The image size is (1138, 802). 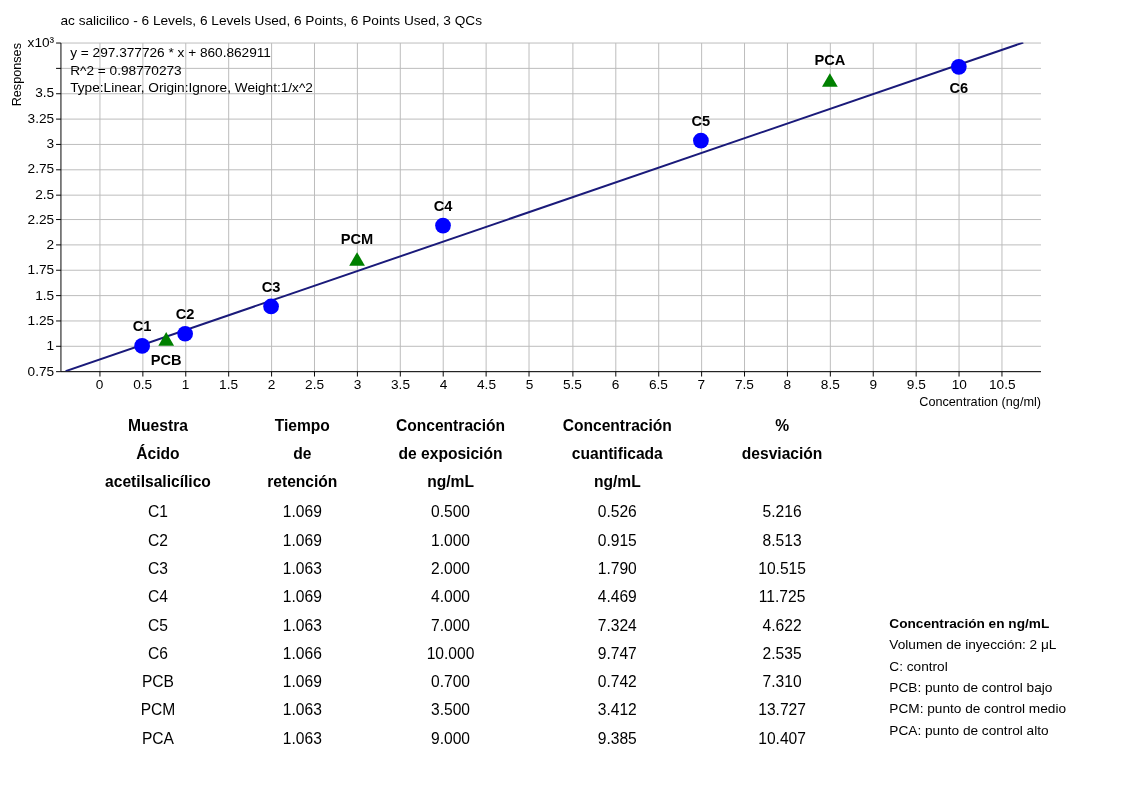 I want to click on annotation: C6, so click(x=959, y=88).